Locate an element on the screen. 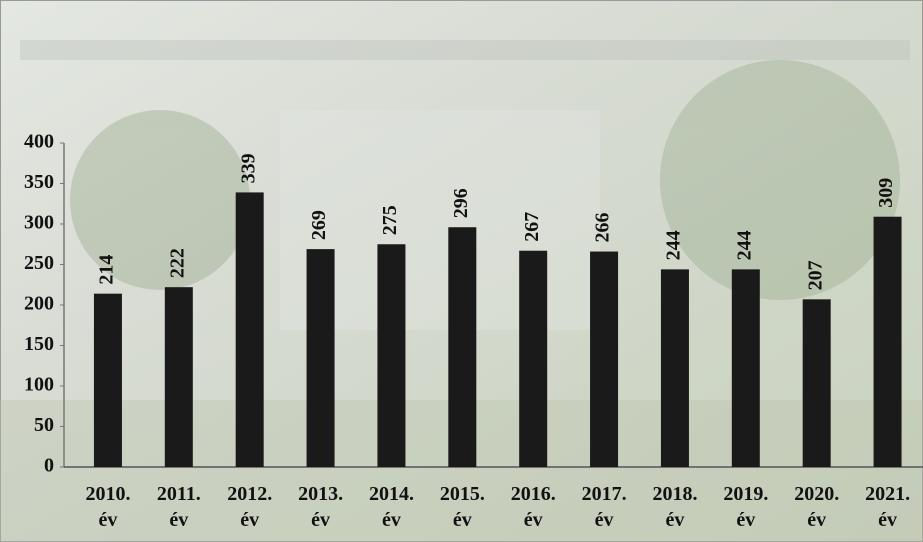 The height and width of the screenshot is (542, 923). x-tick-label-box: 2021. év is located at coordinates (888, 507).